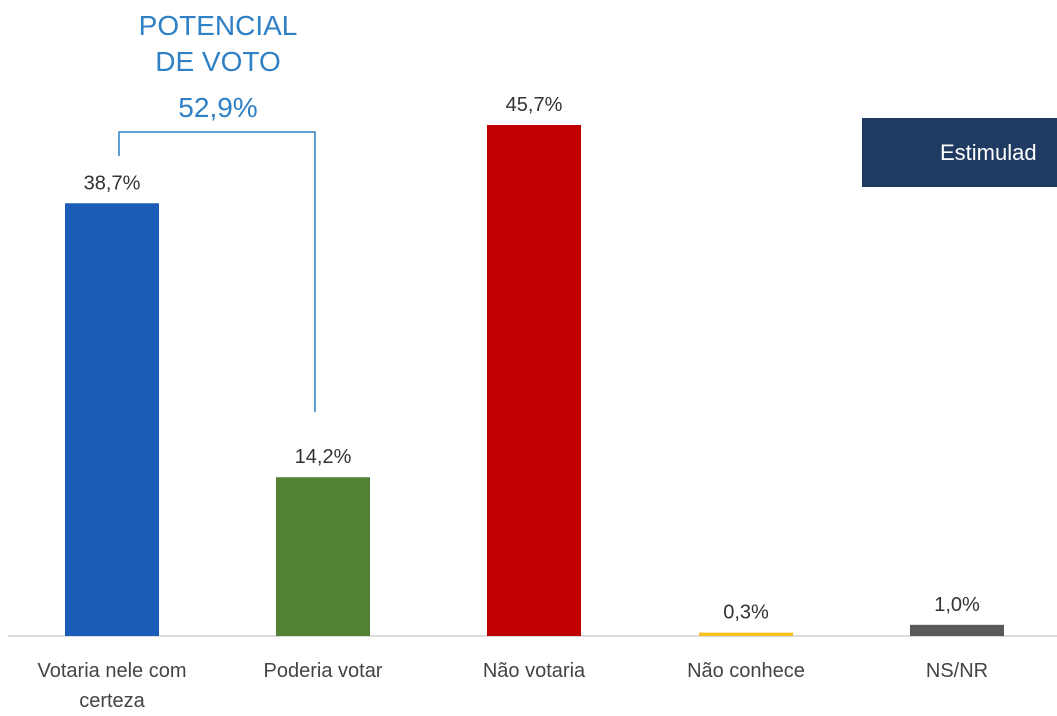 The height and width of the screenshot is (716, 1057). What do you see at coordinates (112, 701) in the screenshot?
I see `category-label-1-line2: certeza` at bounding box center [112, 701].